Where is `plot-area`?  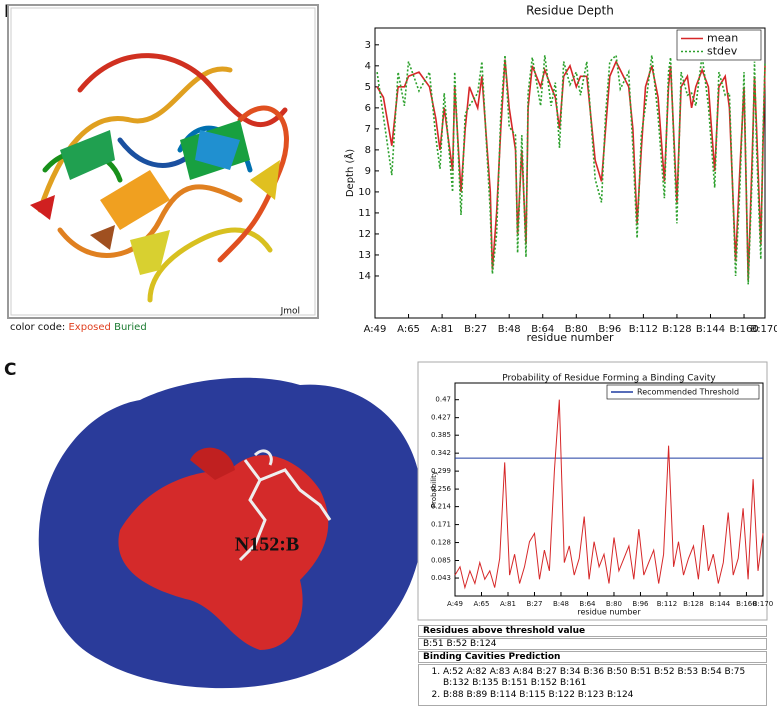
plot-area is located at coordinates (609, 489).